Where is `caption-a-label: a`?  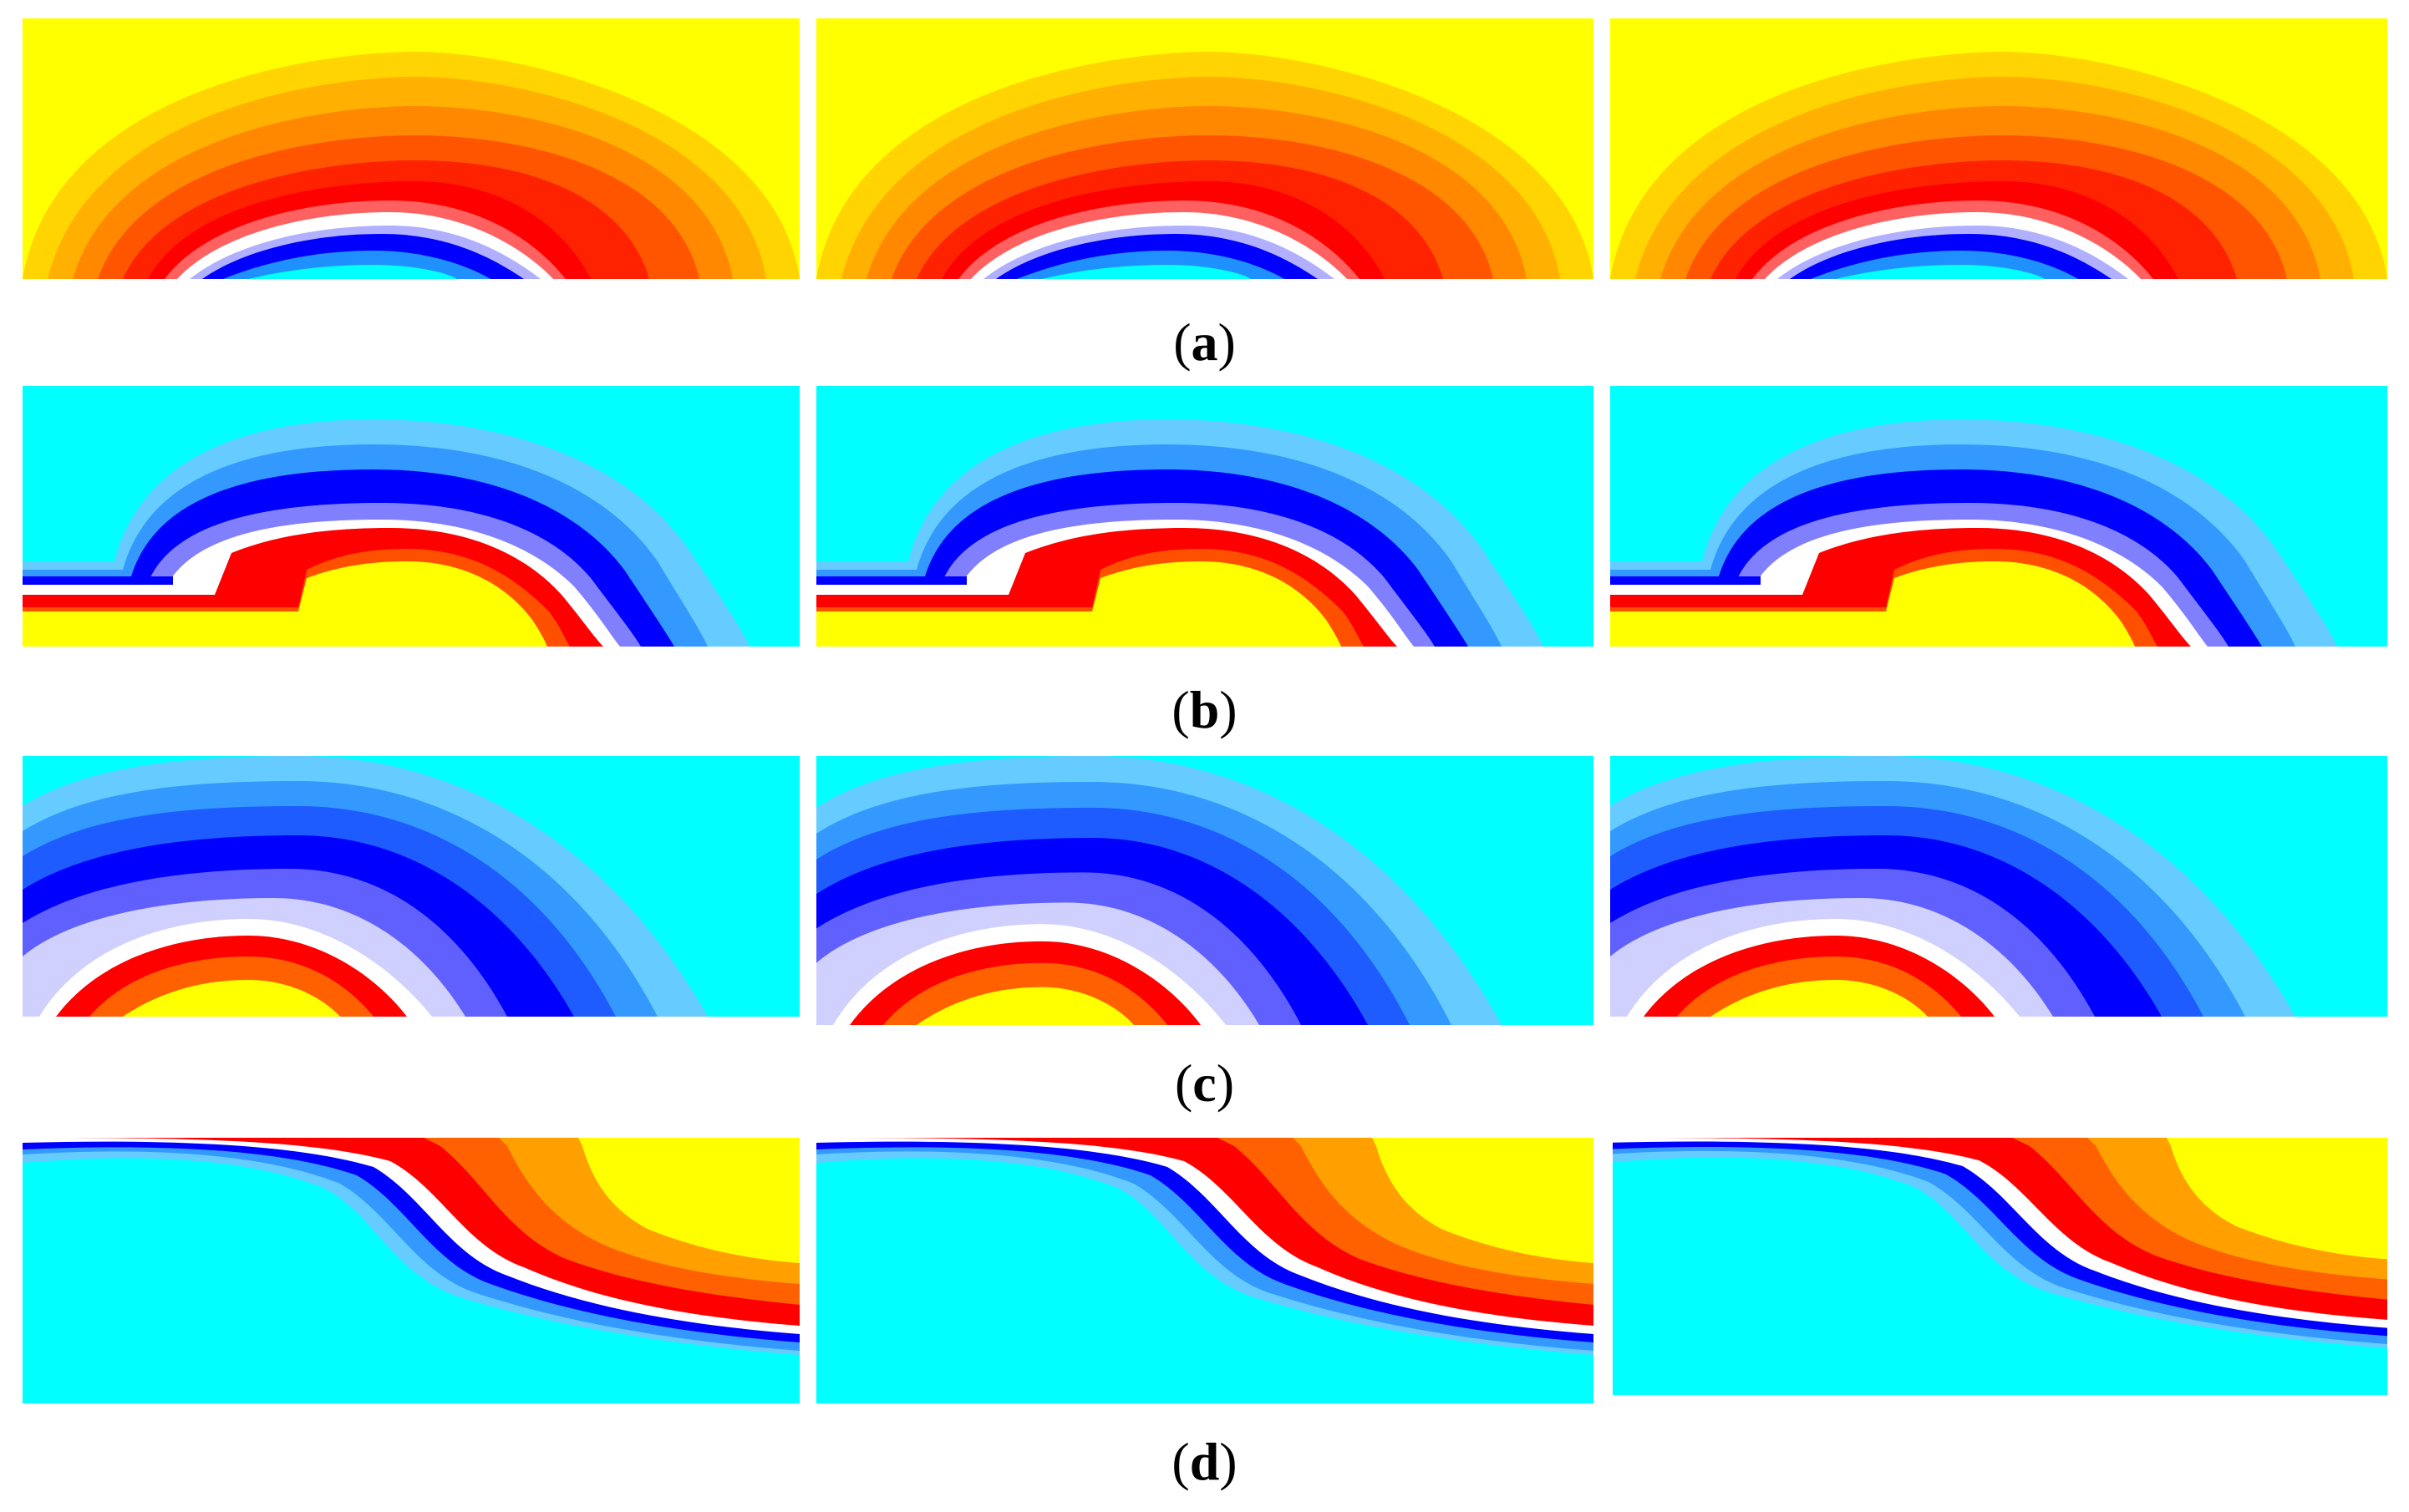 caption-a-label: a is located at coordinates (1204, 342).